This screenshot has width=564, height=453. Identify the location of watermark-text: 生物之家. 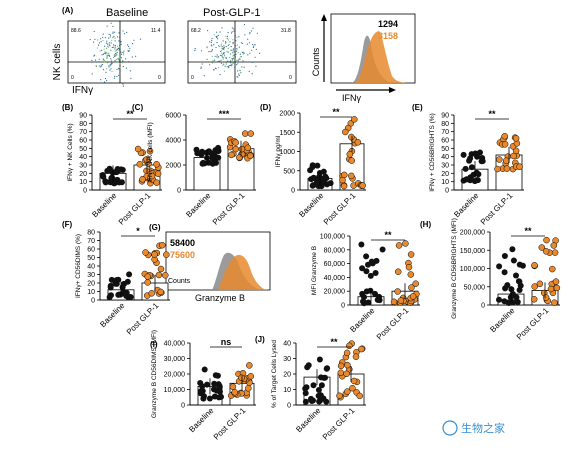
(483, 428).